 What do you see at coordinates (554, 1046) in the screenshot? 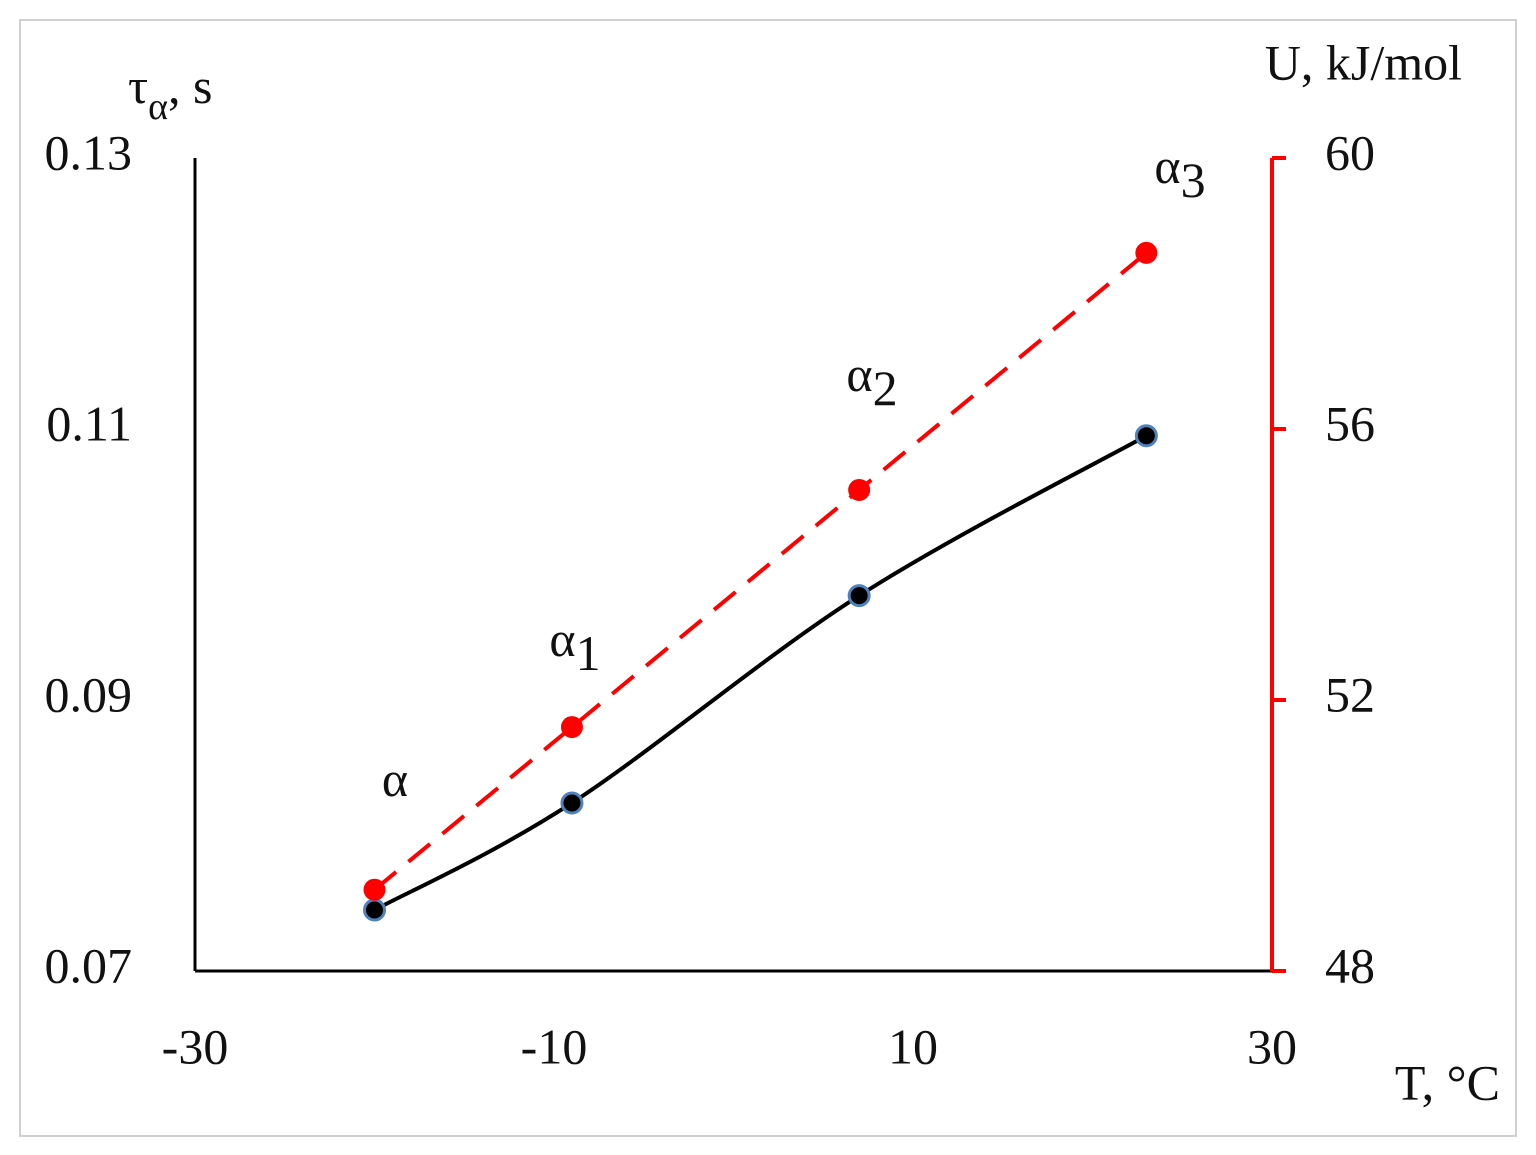
I see `x-tick-label: -10` at bounding box center [554, 1046].